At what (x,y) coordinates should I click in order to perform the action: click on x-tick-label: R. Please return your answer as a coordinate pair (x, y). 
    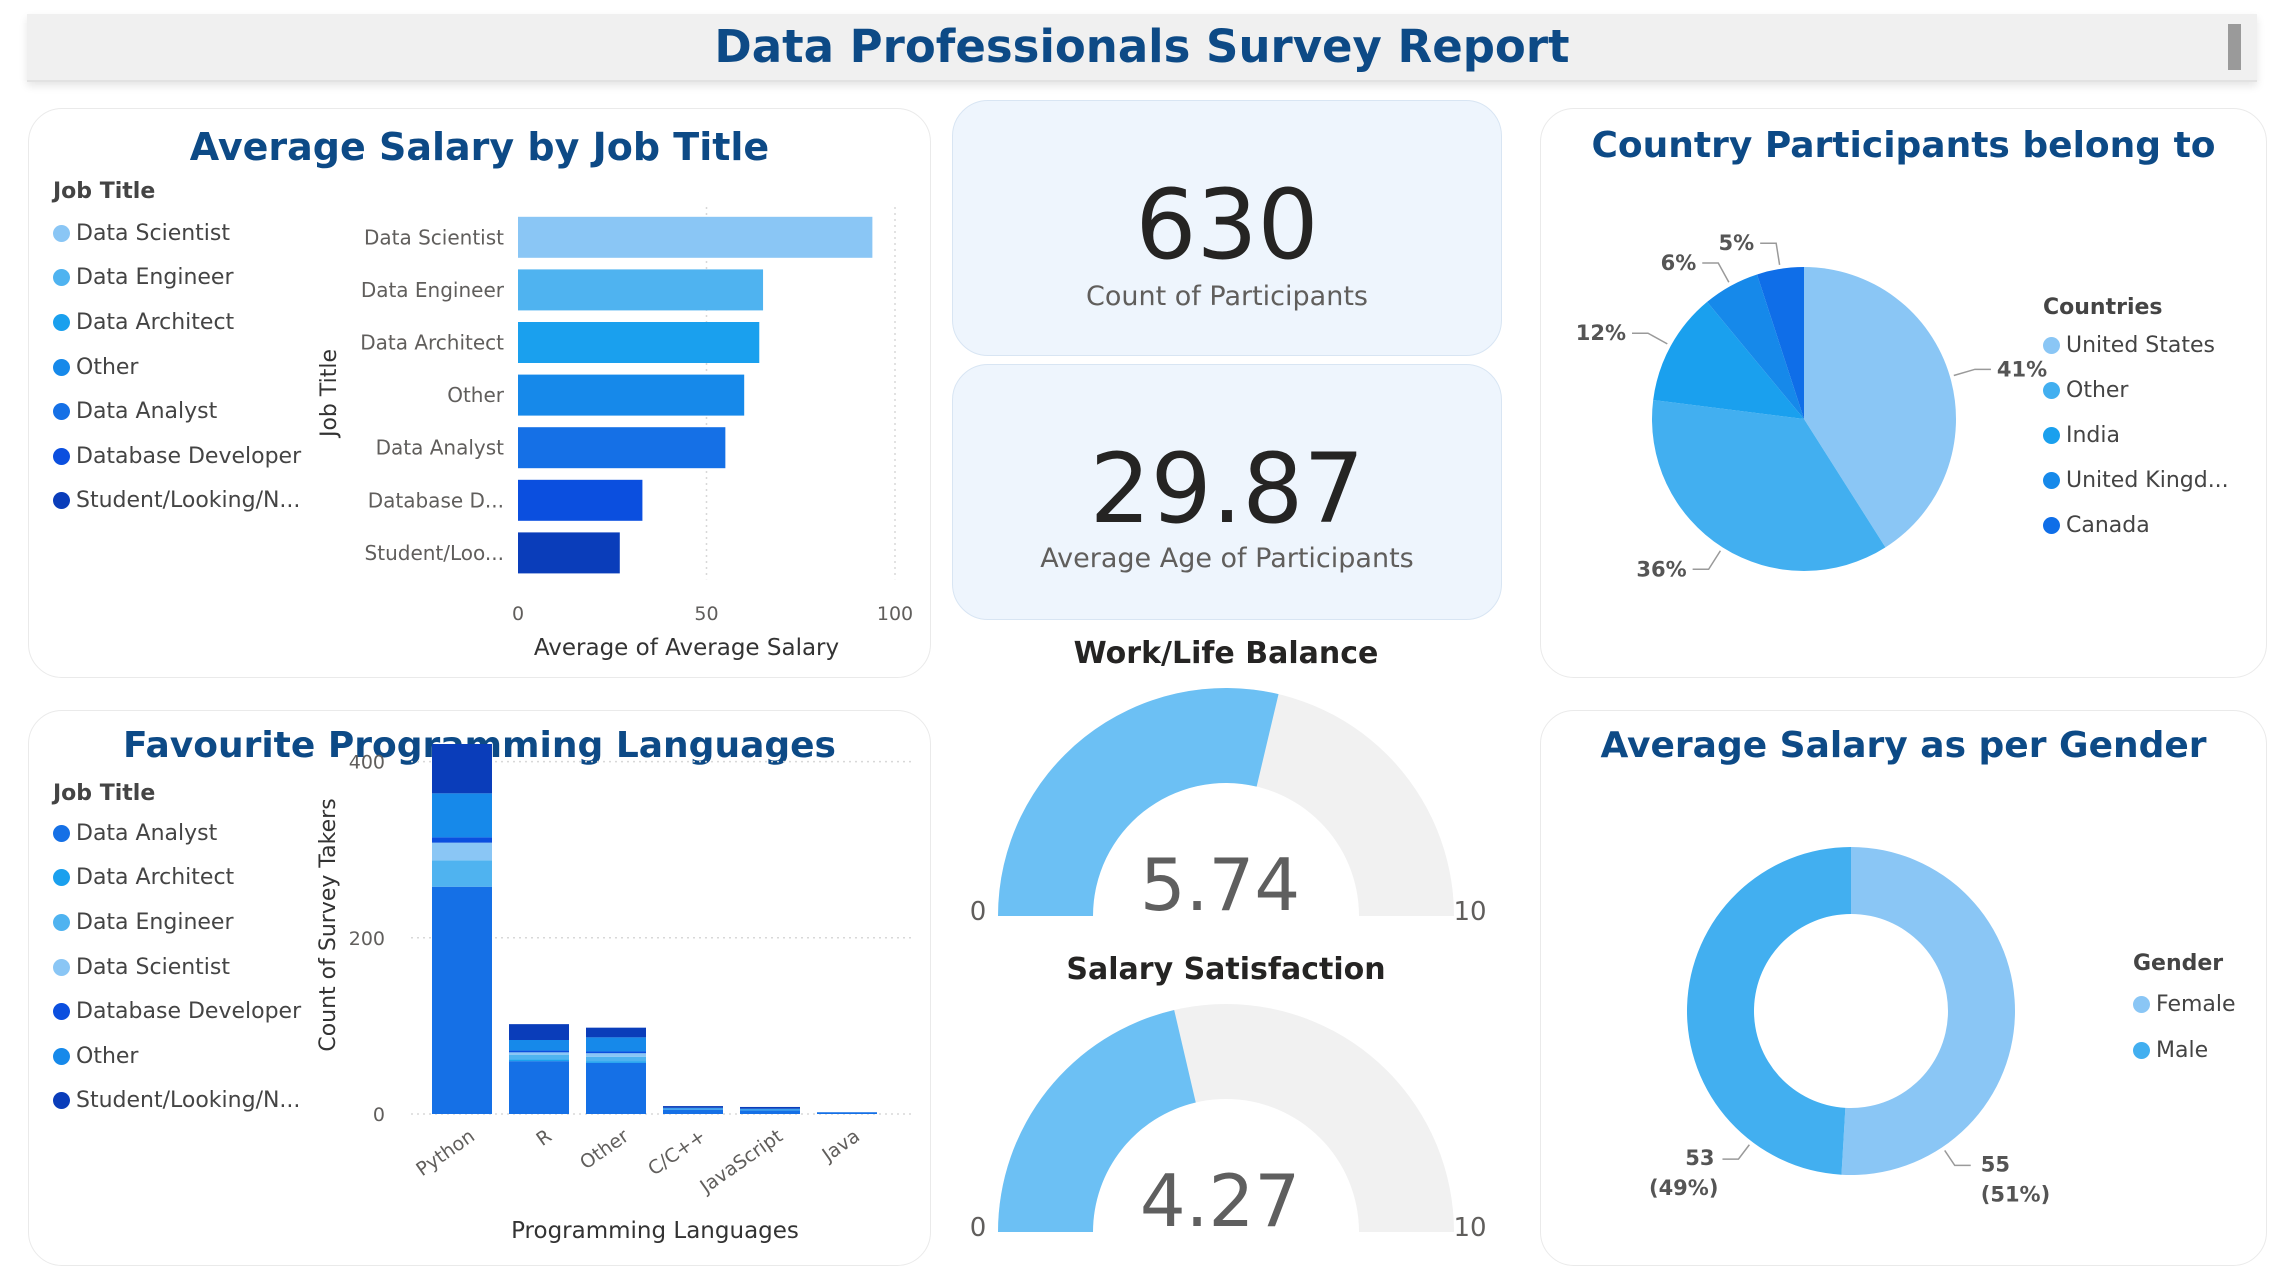
    Looking at the image, I should click on (543, 1138).